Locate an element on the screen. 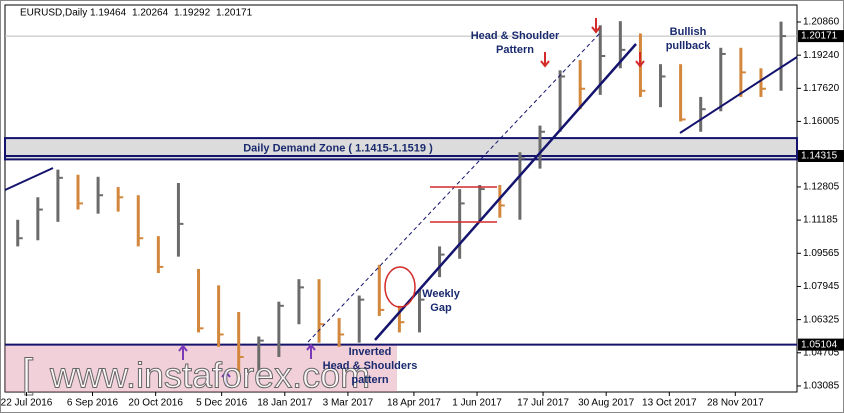 Image resolution: width=844 pixels, height=413 pixels. y-tick-label: 1.20860 is located at coordinates (821, 22).